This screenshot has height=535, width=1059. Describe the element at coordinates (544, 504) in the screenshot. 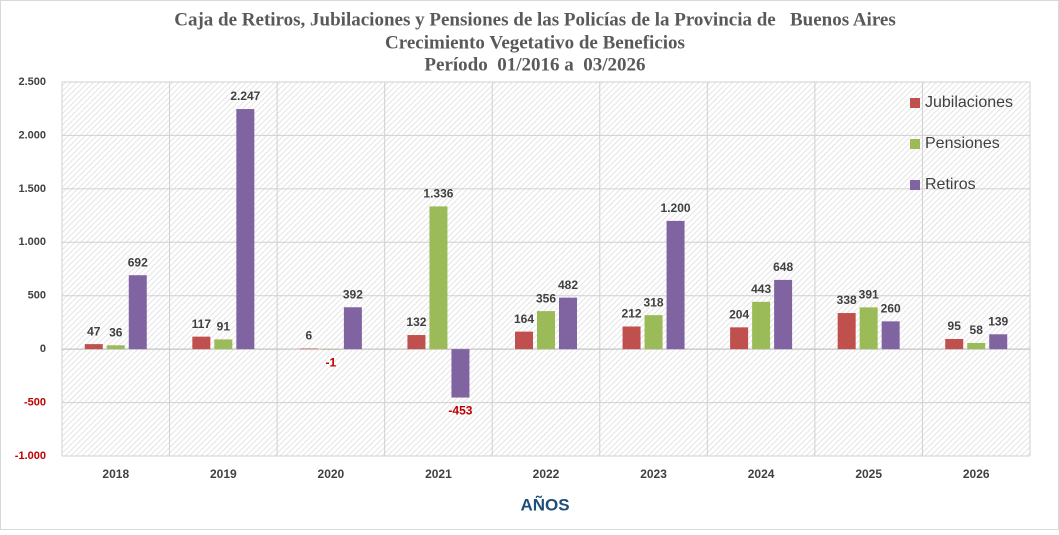

I see `x-axis-title: AÑOS` at that location.